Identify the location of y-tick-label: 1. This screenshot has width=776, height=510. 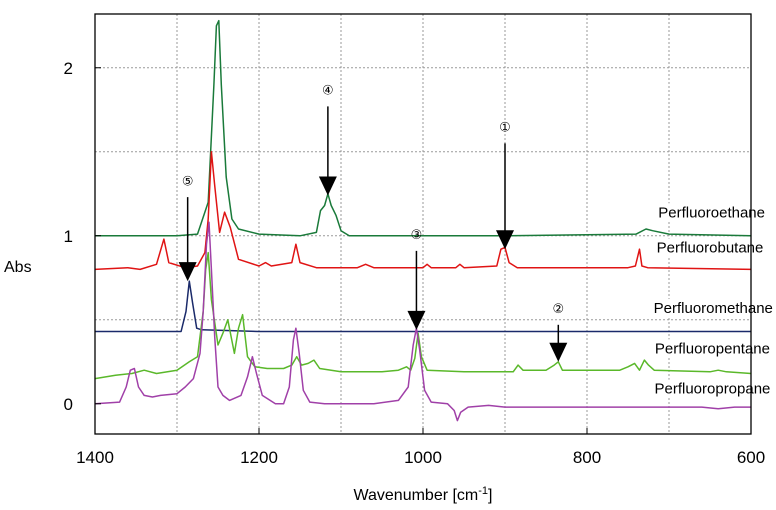
(68, 236).